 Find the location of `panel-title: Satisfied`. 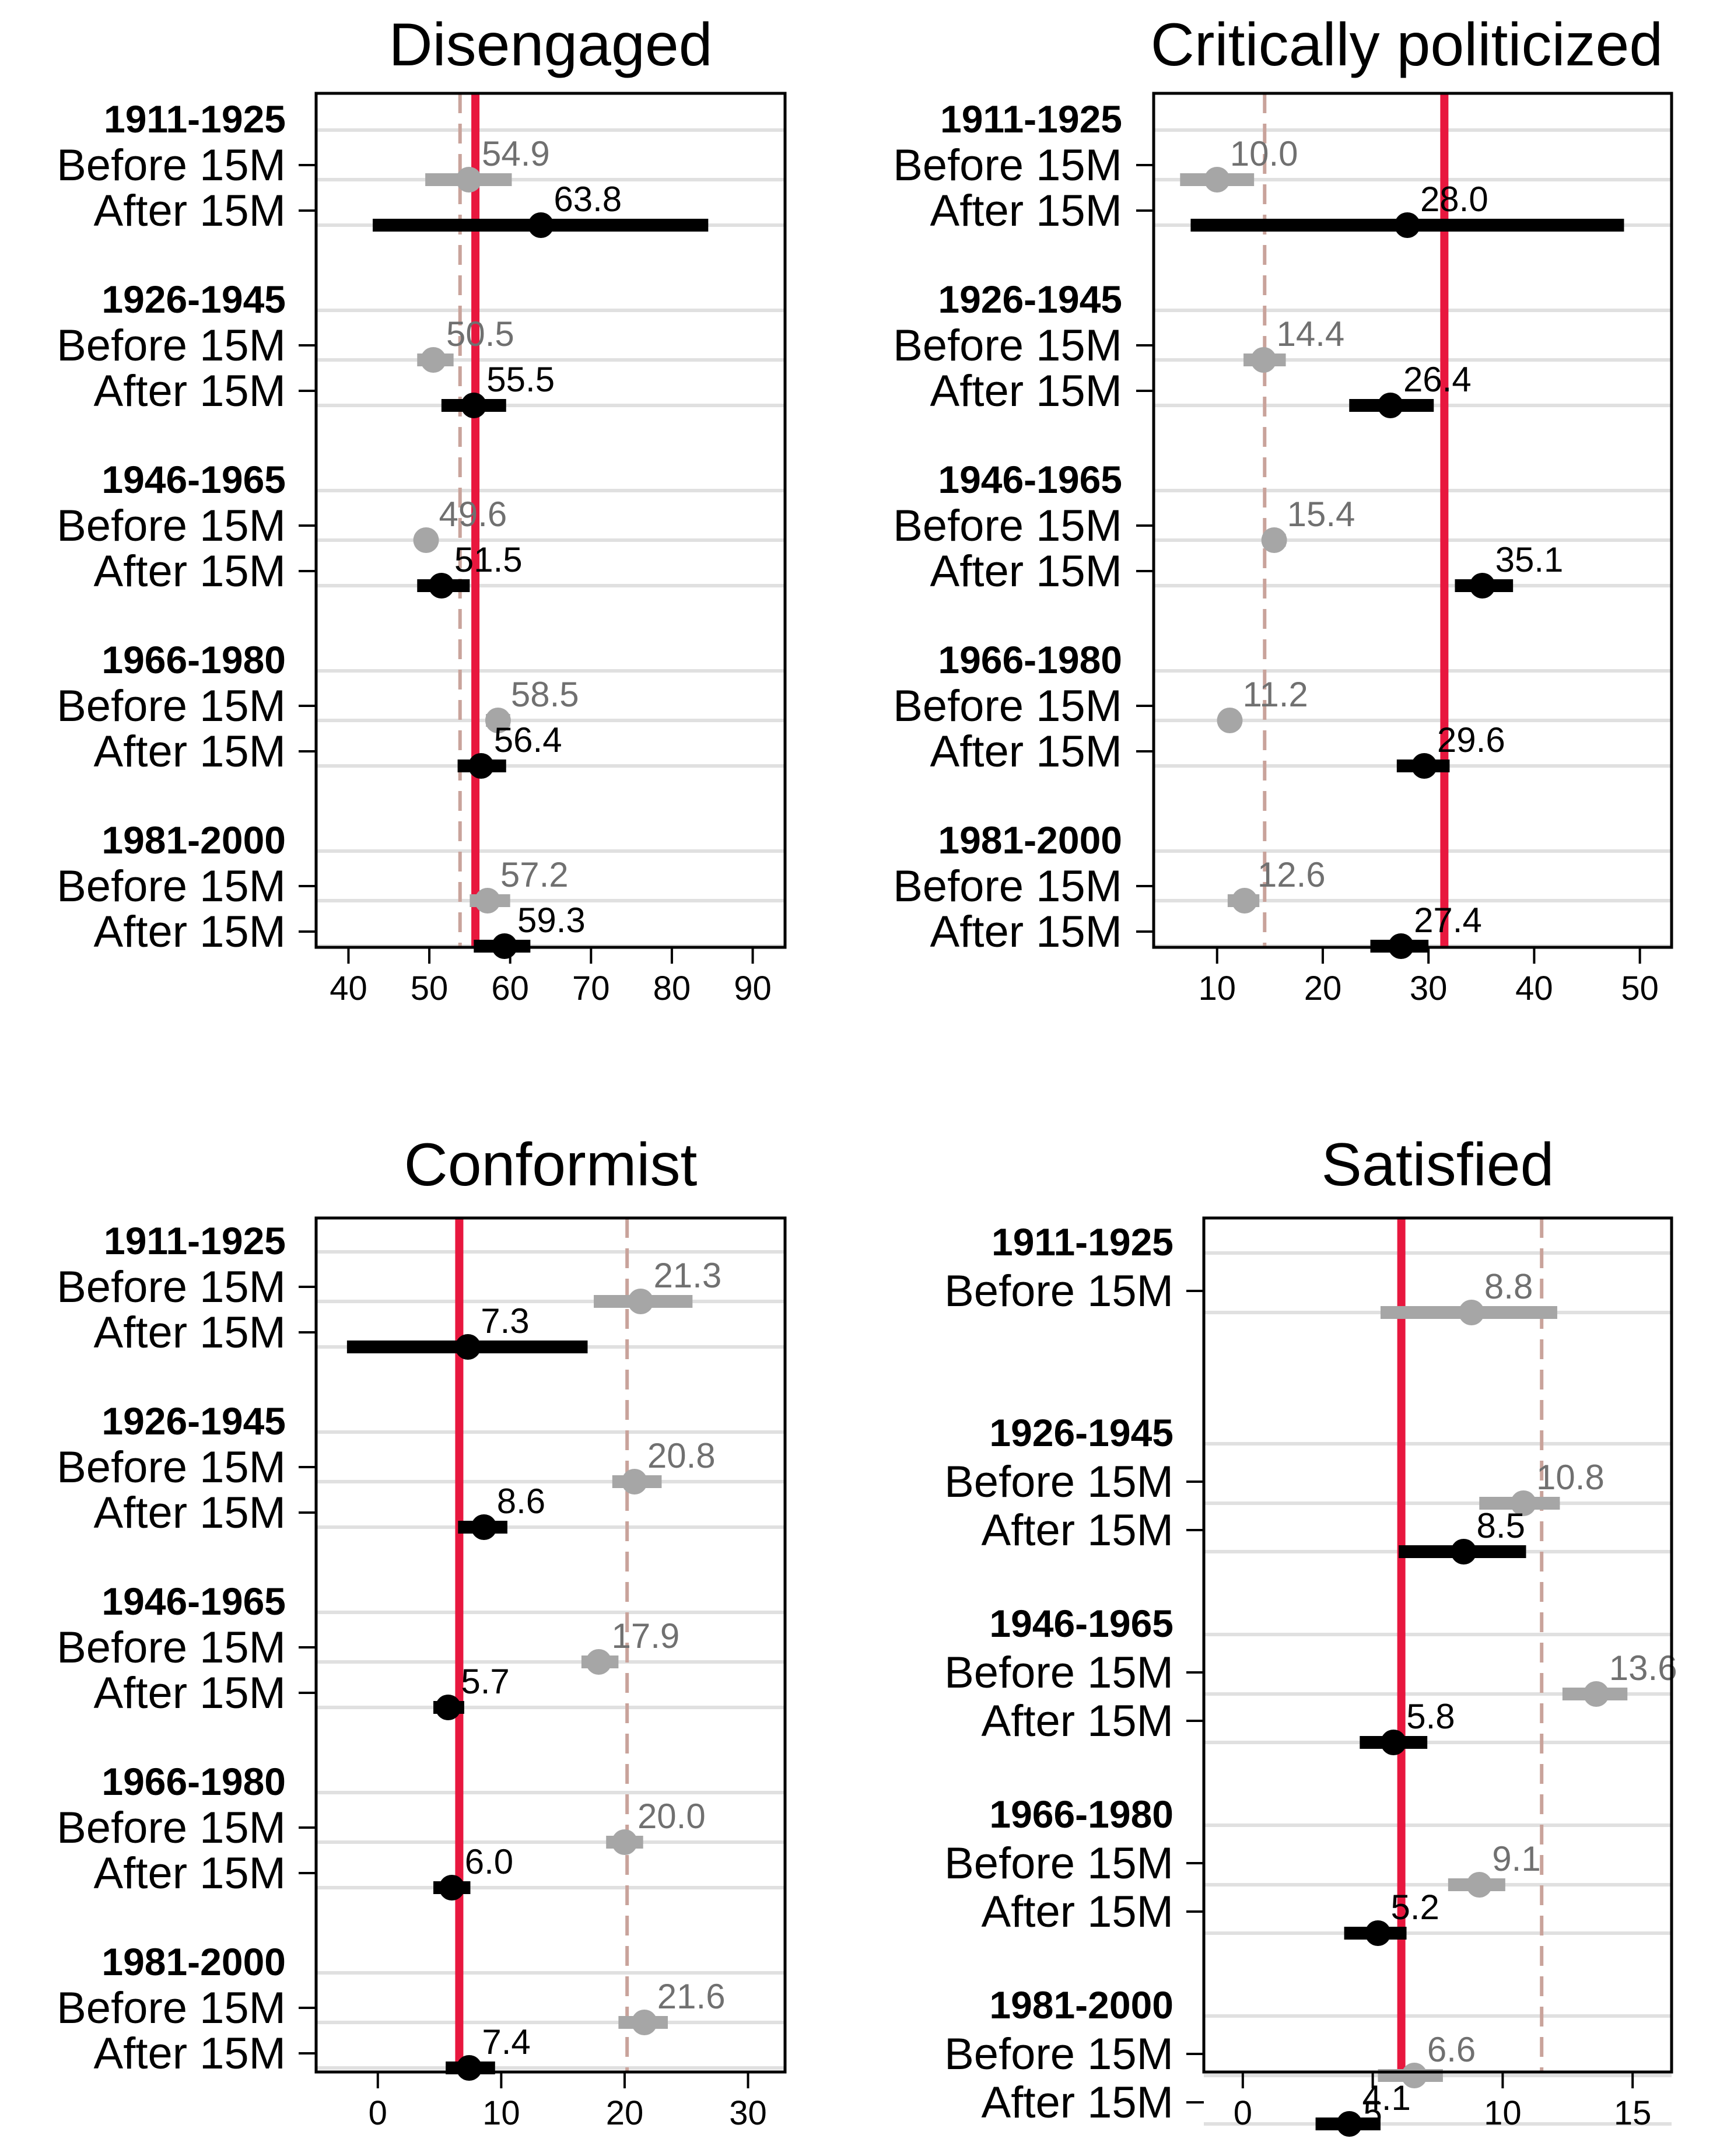

panel-title: Satisfied is located at coordinates (1438, 1165).